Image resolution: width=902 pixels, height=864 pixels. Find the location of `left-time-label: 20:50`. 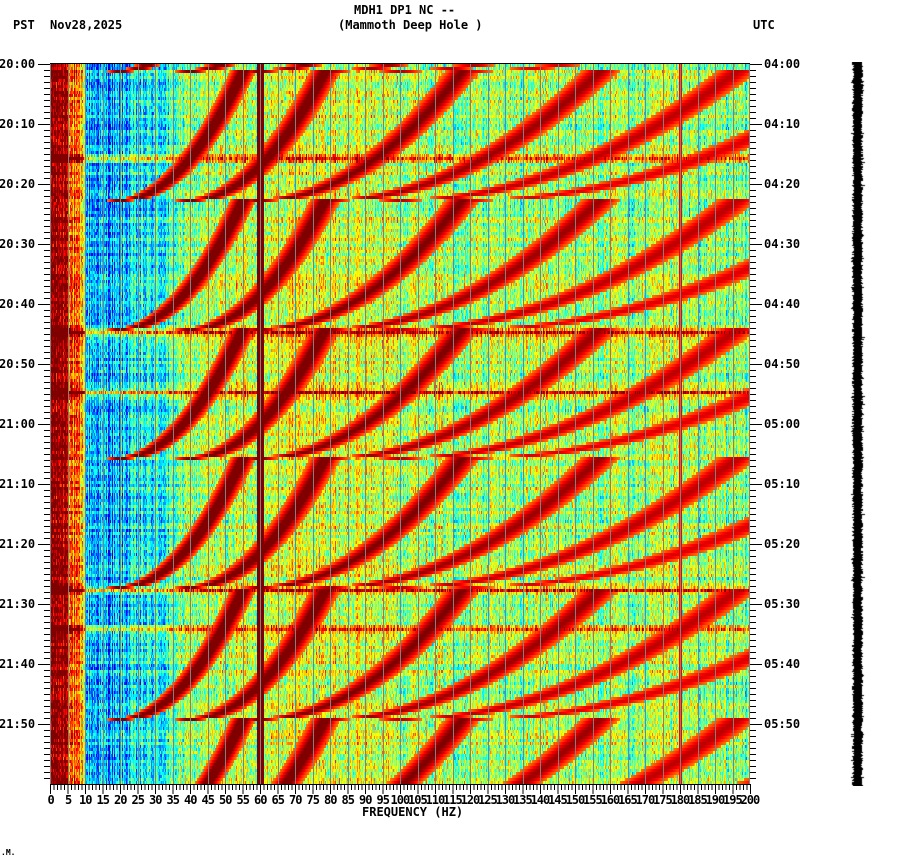

left-time-label: 20:50 is located at coordinates (18, 364).